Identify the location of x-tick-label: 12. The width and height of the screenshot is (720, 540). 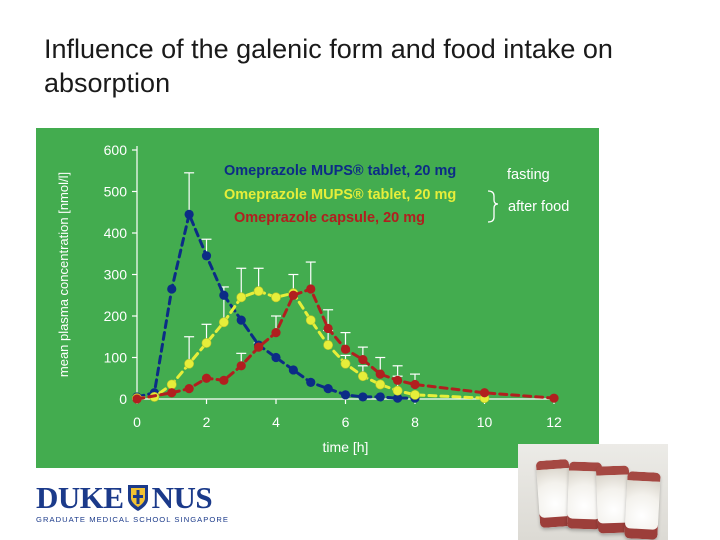
(554, 422).